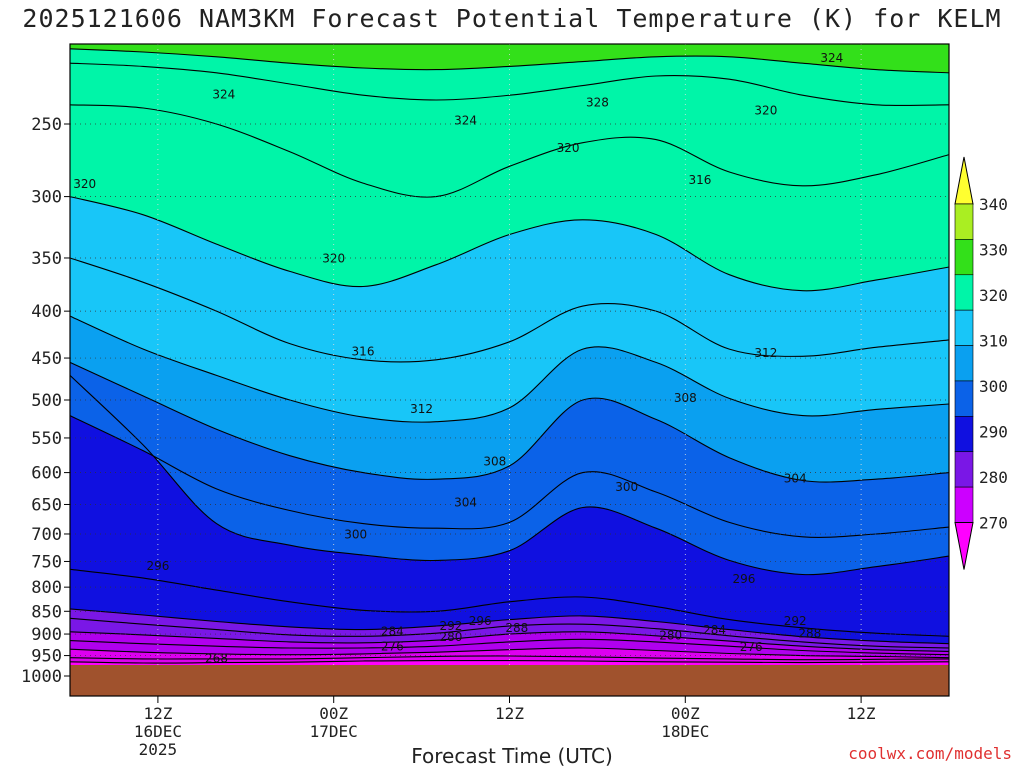 This screenshot has width=1024, height=768. I want to click on colorbar: 340 330 320 310 300 290 280 270, so click(981, 363).